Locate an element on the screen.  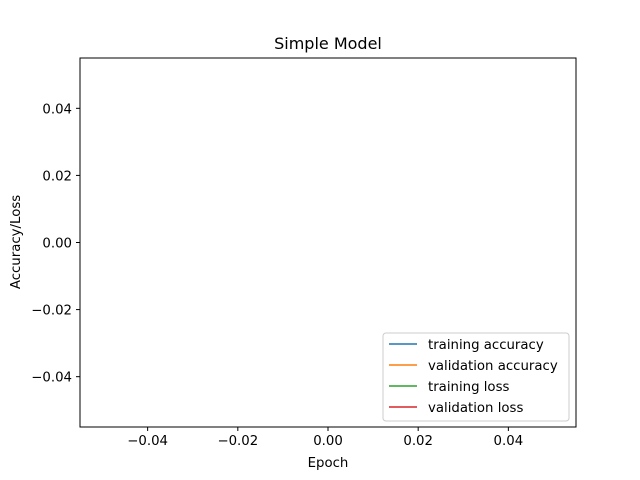
legend-label: validation accuracy is located at coordinates (493, 366).